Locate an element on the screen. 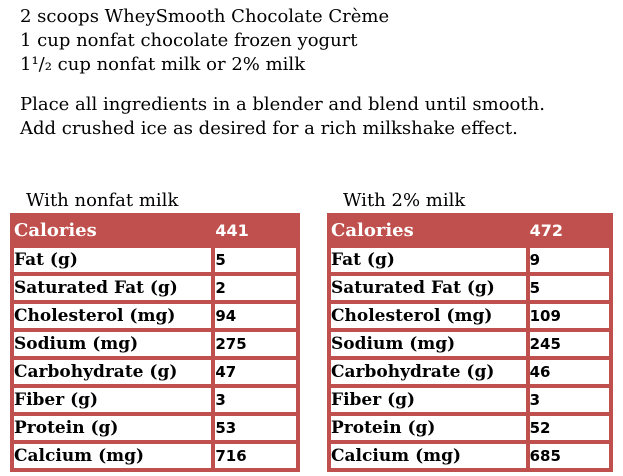  table-header-row: Calories 441 is located at coordinates (154, 230).